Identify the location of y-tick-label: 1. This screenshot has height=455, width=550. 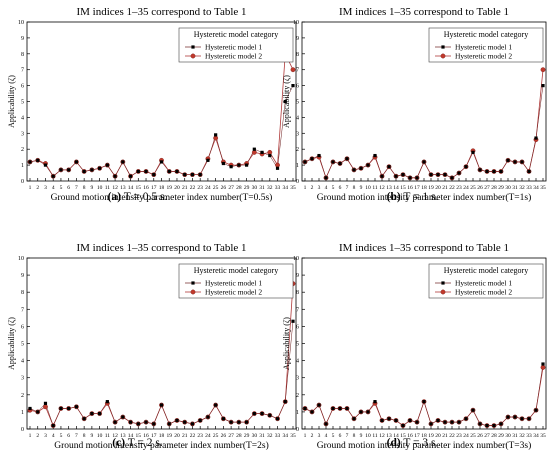
(297, 413).